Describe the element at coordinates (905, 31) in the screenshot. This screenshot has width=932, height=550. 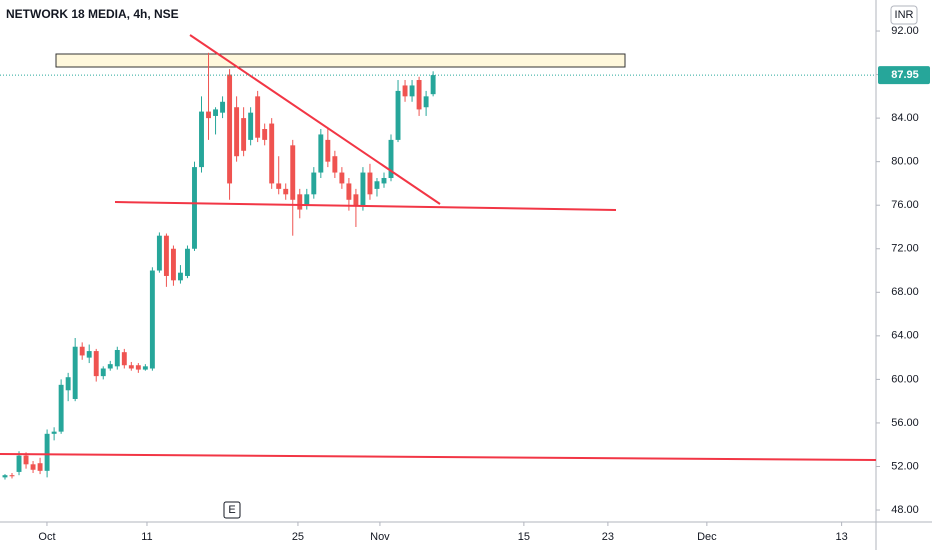
I see `y-tick-label: 92.00` at that location.